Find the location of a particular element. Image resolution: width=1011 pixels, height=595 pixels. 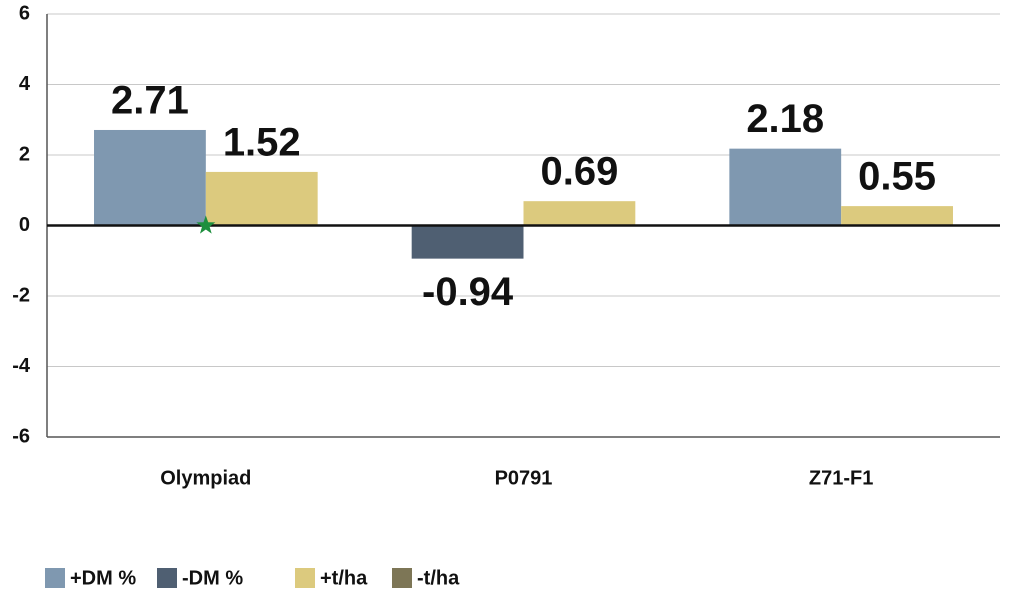

value-label: 1.52 is located at coordinates (262, 142).